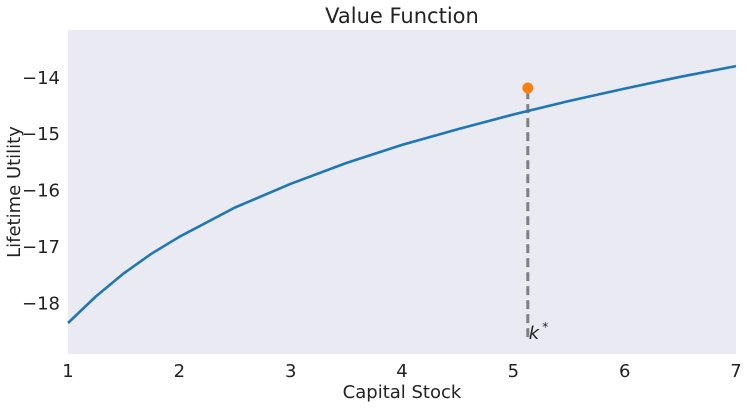  Describe the element at coordinates (67, 371) in the screenshot. I see `x-tick-label: 1` at that location.